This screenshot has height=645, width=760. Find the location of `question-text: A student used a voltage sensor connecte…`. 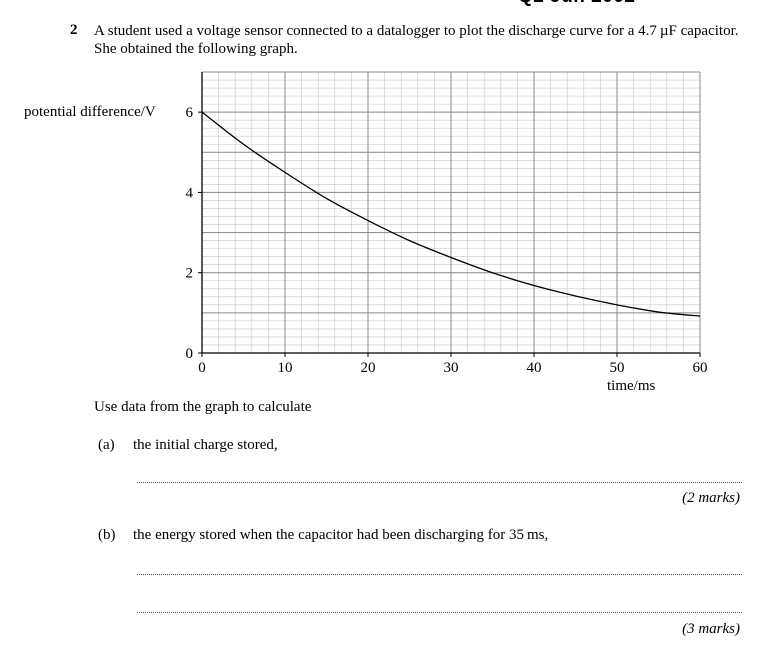

question-text: A student used a voltage sensor connecte… is located at coordinates (416, 40).